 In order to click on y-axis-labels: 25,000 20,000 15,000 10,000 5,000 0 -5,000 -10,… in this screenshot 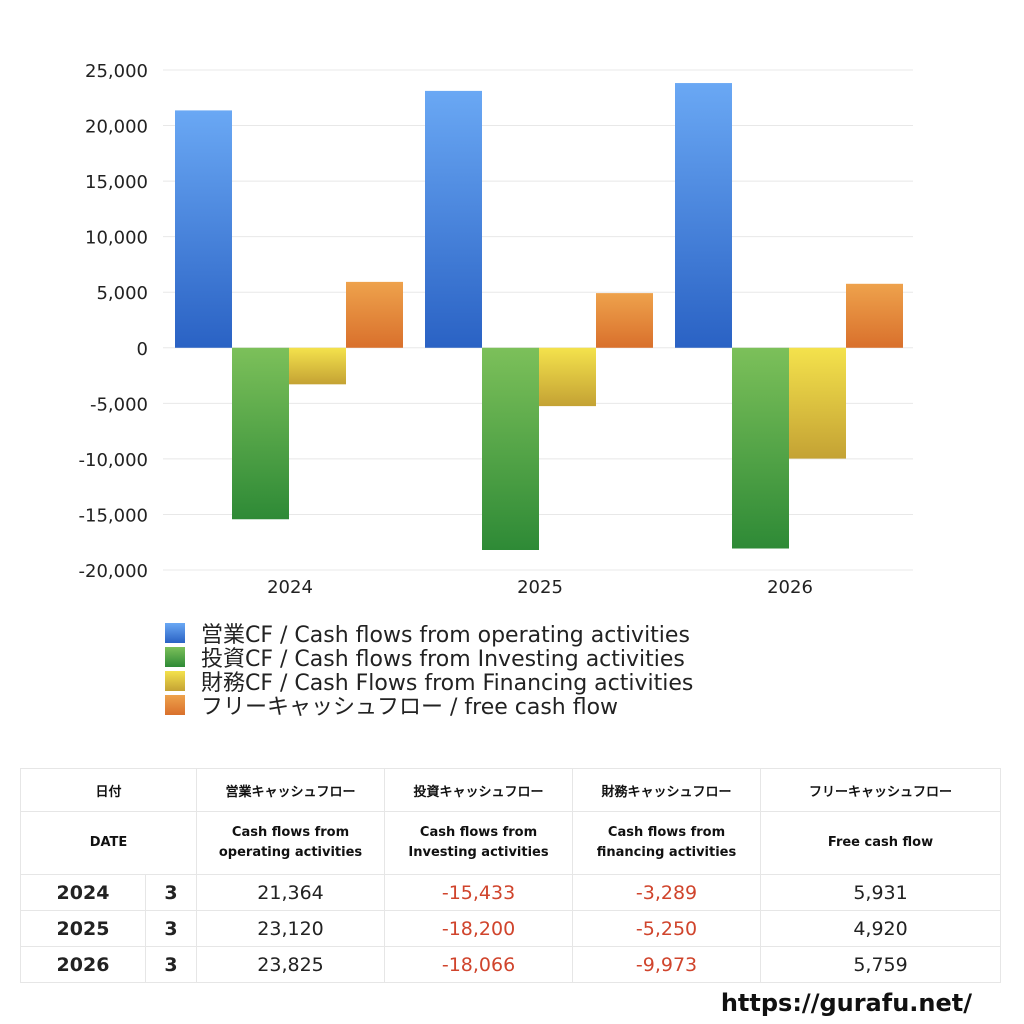, I will do `click(113, 321)`.